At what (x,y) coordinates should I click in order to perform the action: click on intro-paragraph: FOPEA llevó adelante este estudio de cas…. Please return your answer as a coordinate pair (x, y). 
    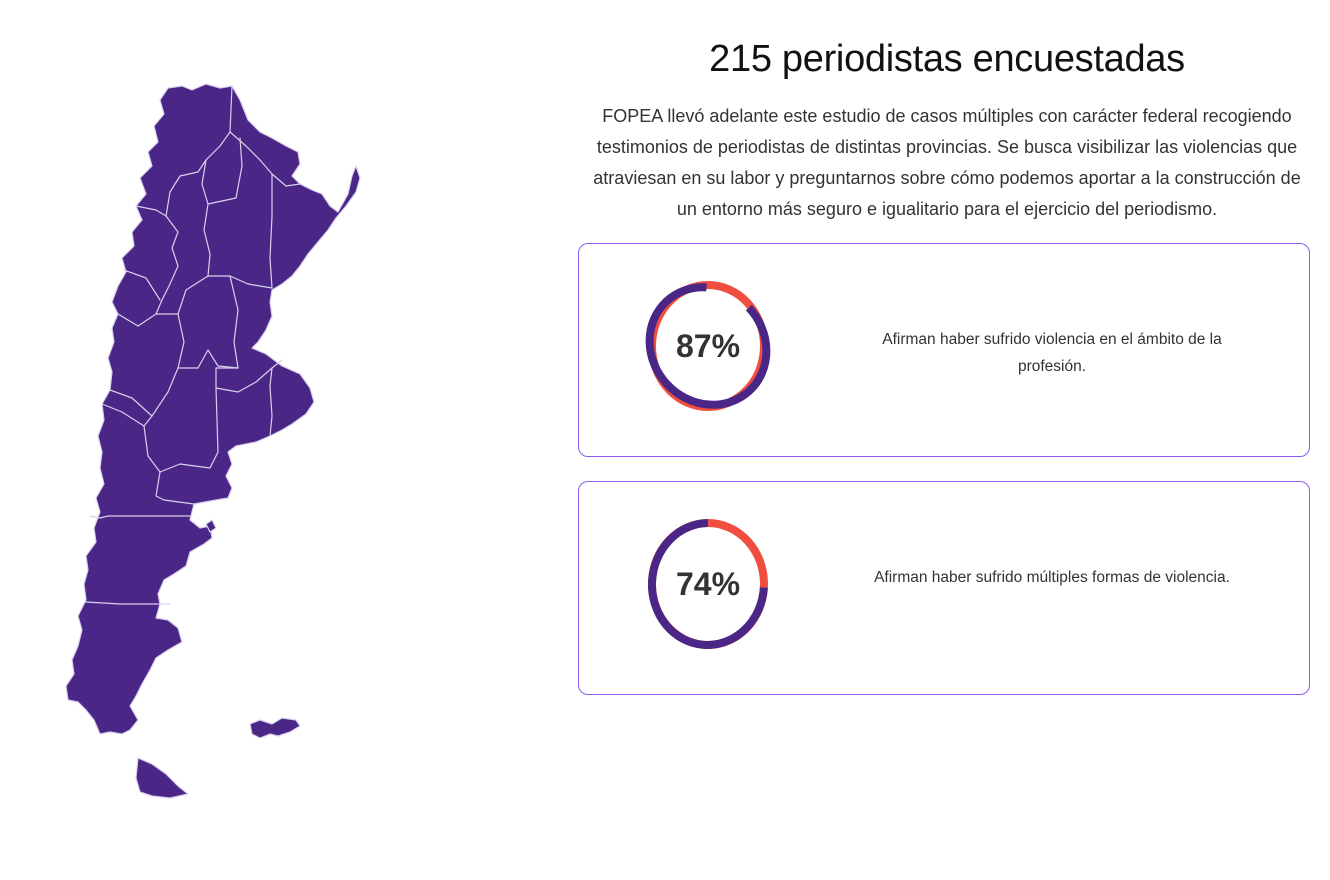
    Looking at the image, I should click on (947, 162).